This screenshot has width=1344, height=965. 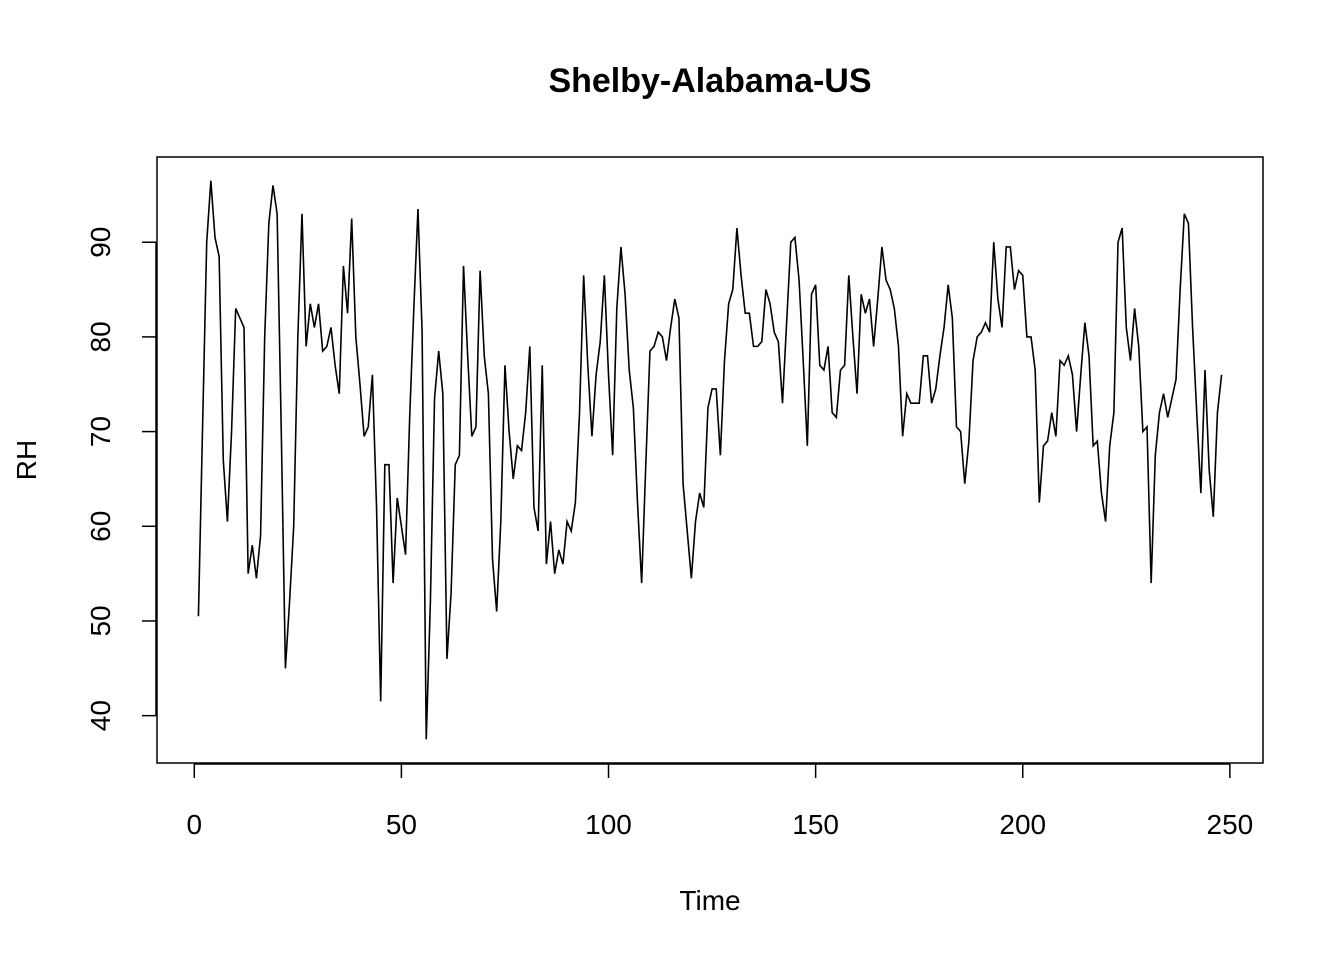 What do you see at coordinates (26, 460) in the screenshot?
I see `y-axis-label: RH` at bounding box center [26, 460].